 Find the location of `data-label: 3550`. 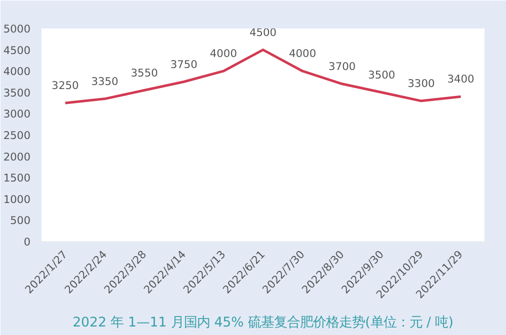

data-label: 3550 is located at coordinates (144, 73).